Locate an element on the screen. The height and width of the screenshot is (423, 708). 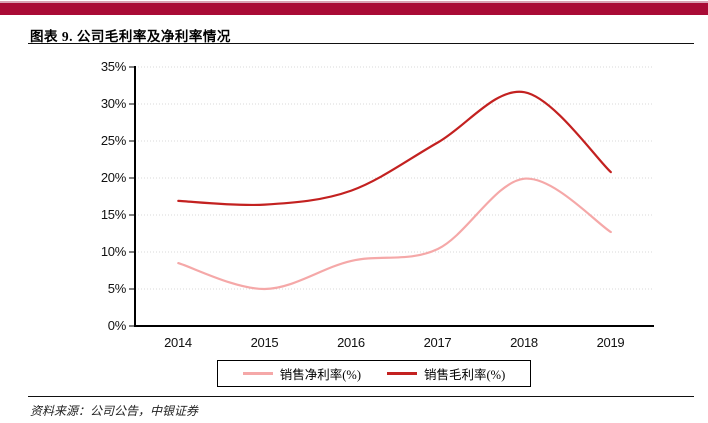
chart-legend: 销售净利率(%) 销售毛利率(%) is located at coordinates (374, 373).